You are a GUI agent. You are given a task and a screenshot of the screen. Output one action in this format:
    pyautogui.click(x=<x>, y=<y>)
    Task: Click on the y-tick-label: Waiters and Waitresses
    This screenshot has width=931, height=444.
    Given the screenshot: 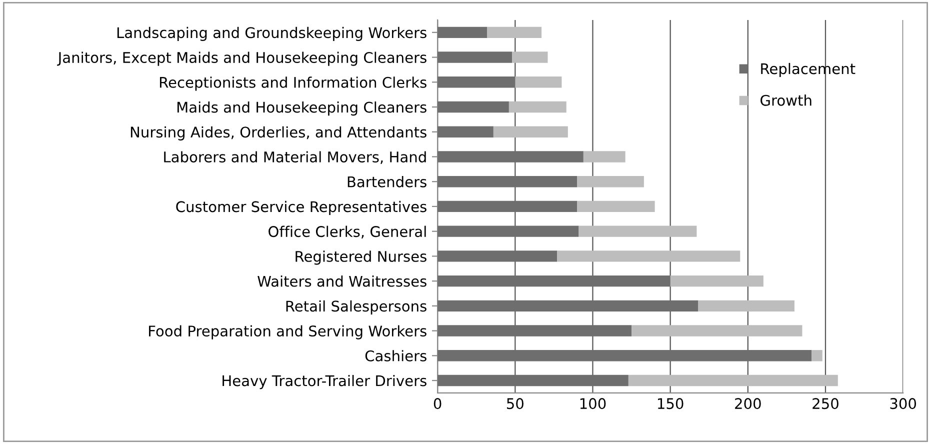 What is the action you would take?
    pyautogui.click(x=342, y=281)
    